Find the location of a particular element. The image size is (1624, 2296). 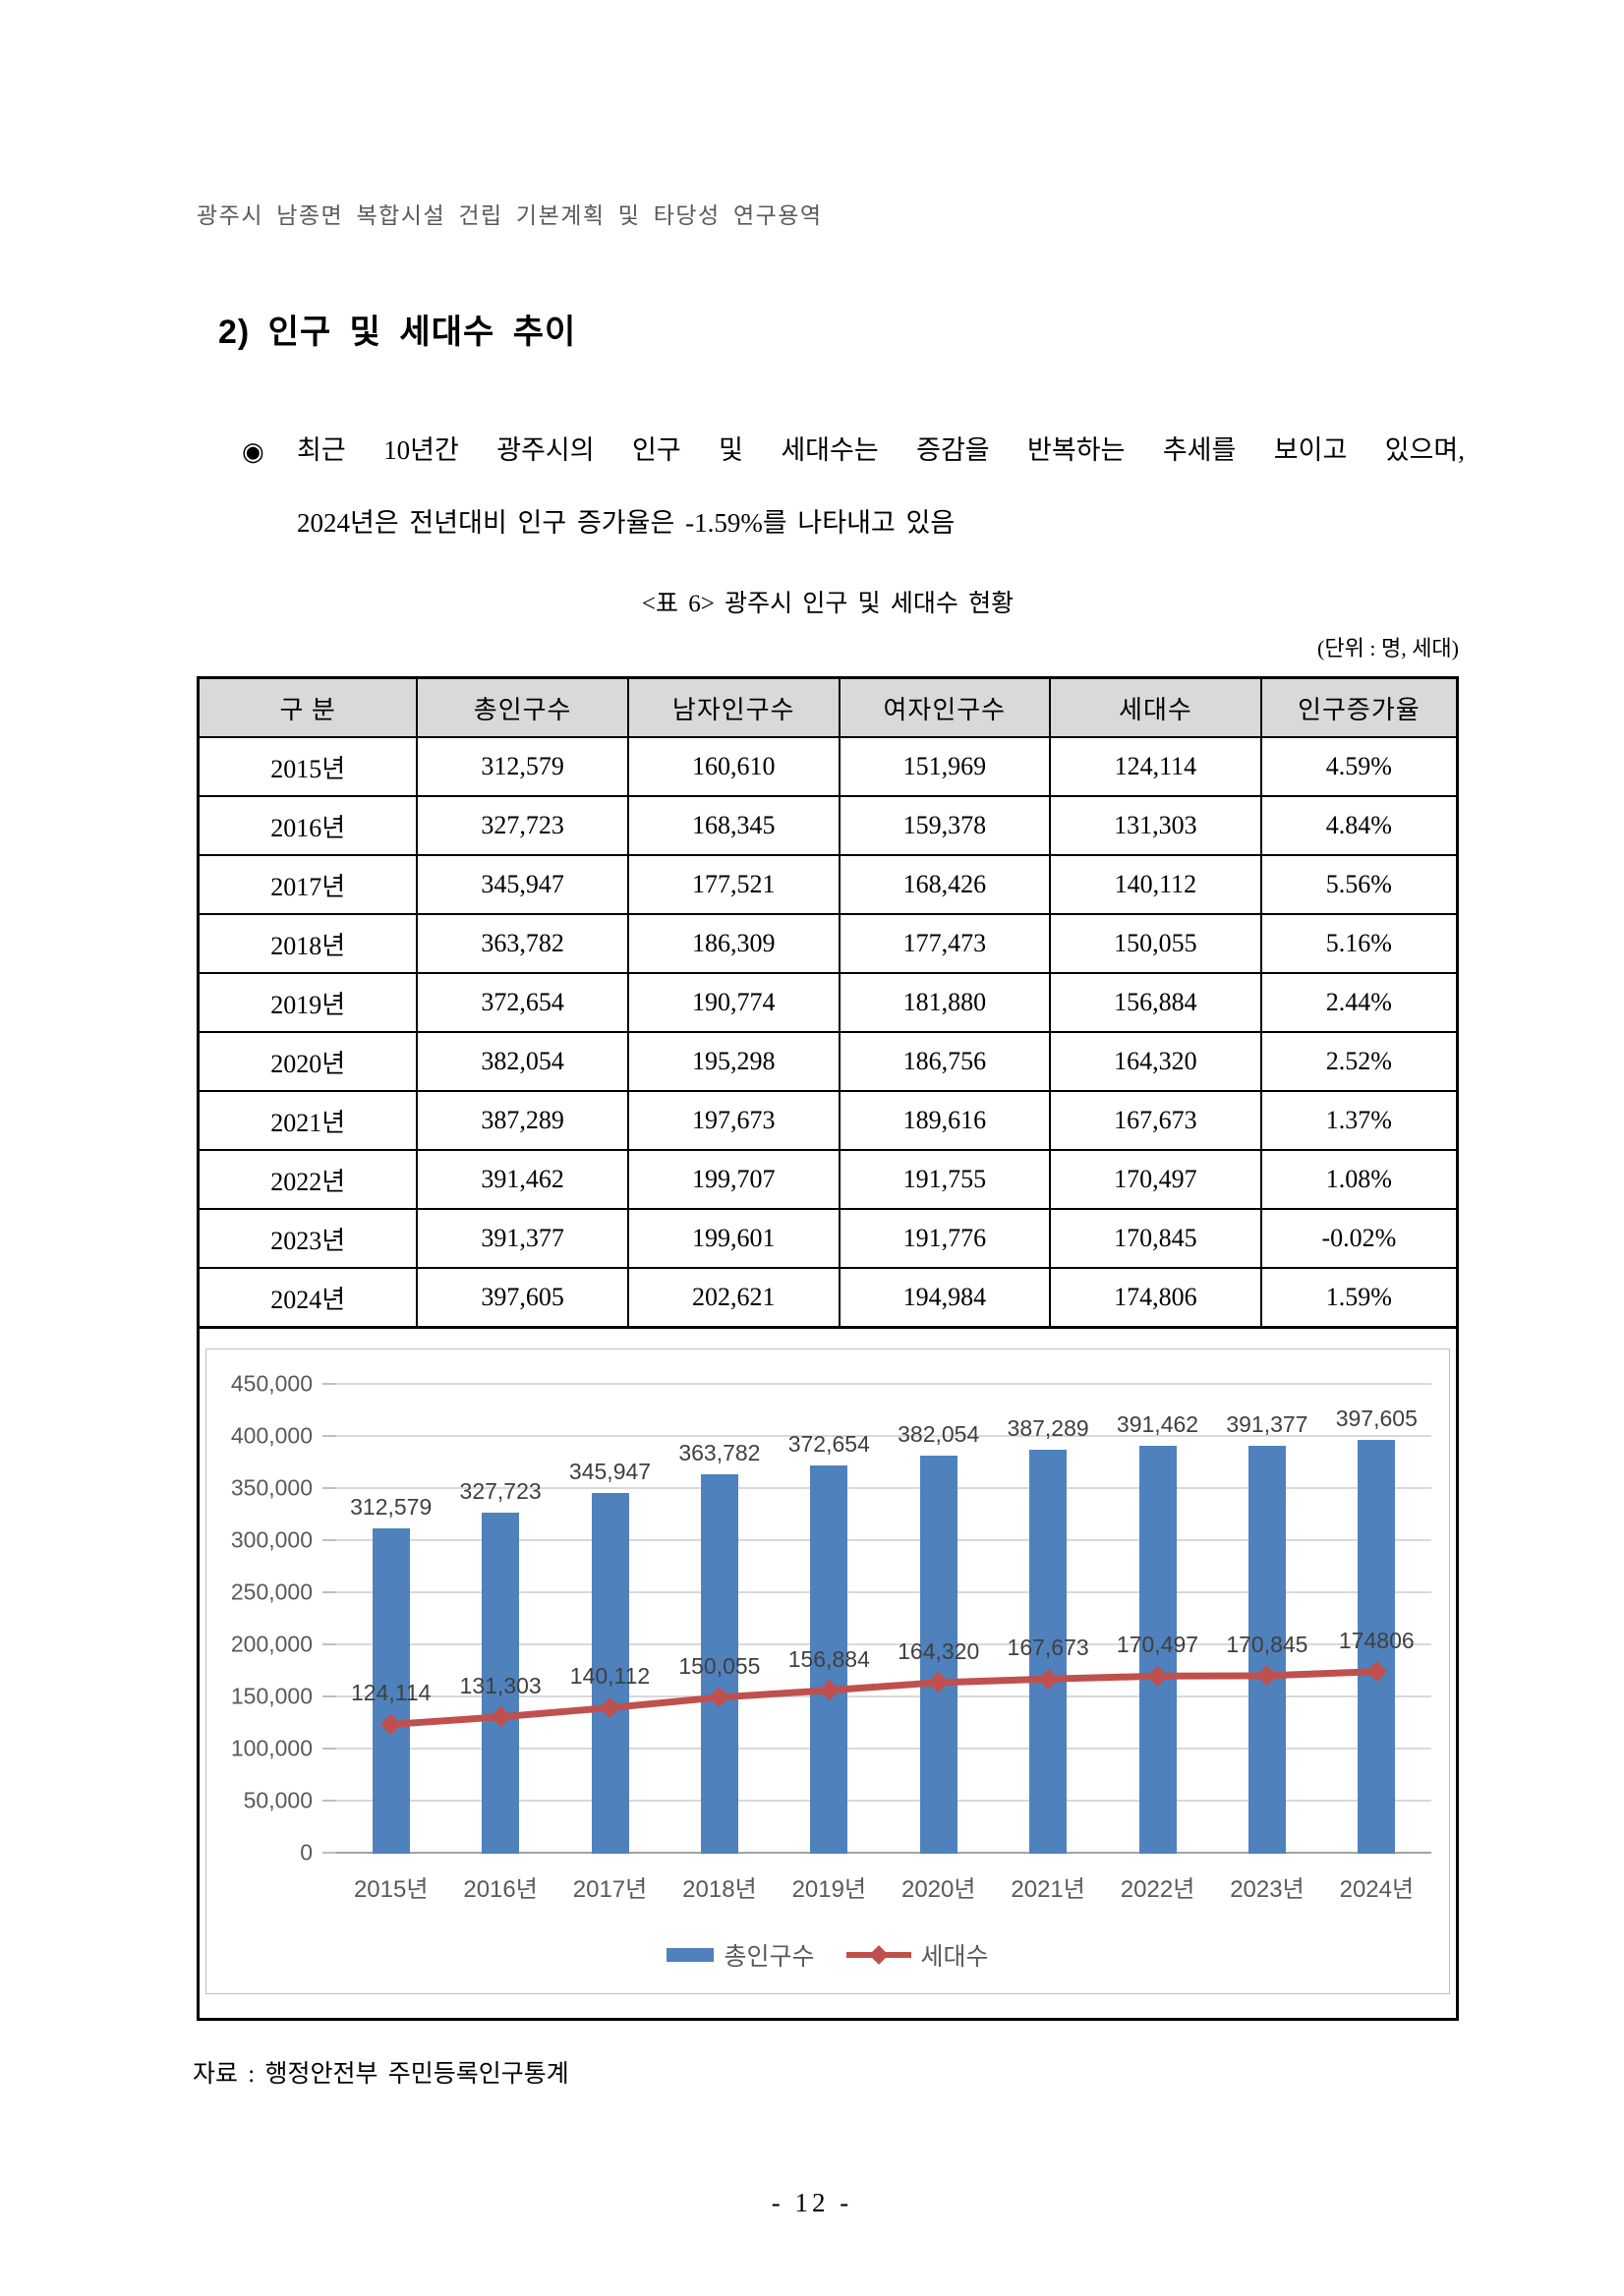

line-legend-marker is located at coordinates (878, 1955).